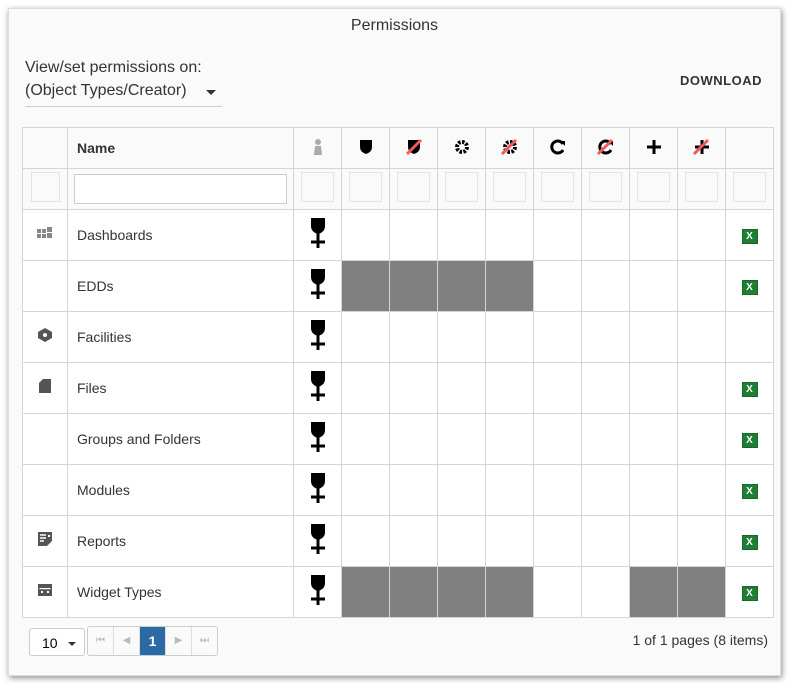  What do you see at coordinates (749, 337) in the screenshot?
I see `excel-export` at bounding box center [749, 337].